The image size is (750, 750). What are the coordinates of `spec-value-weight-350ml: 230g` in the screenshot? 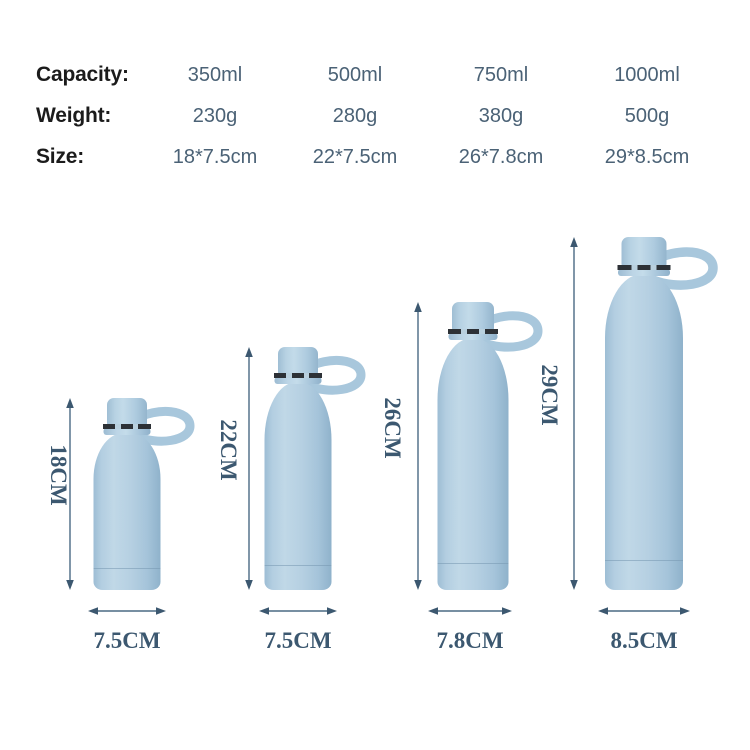 It's located at (215, 116).